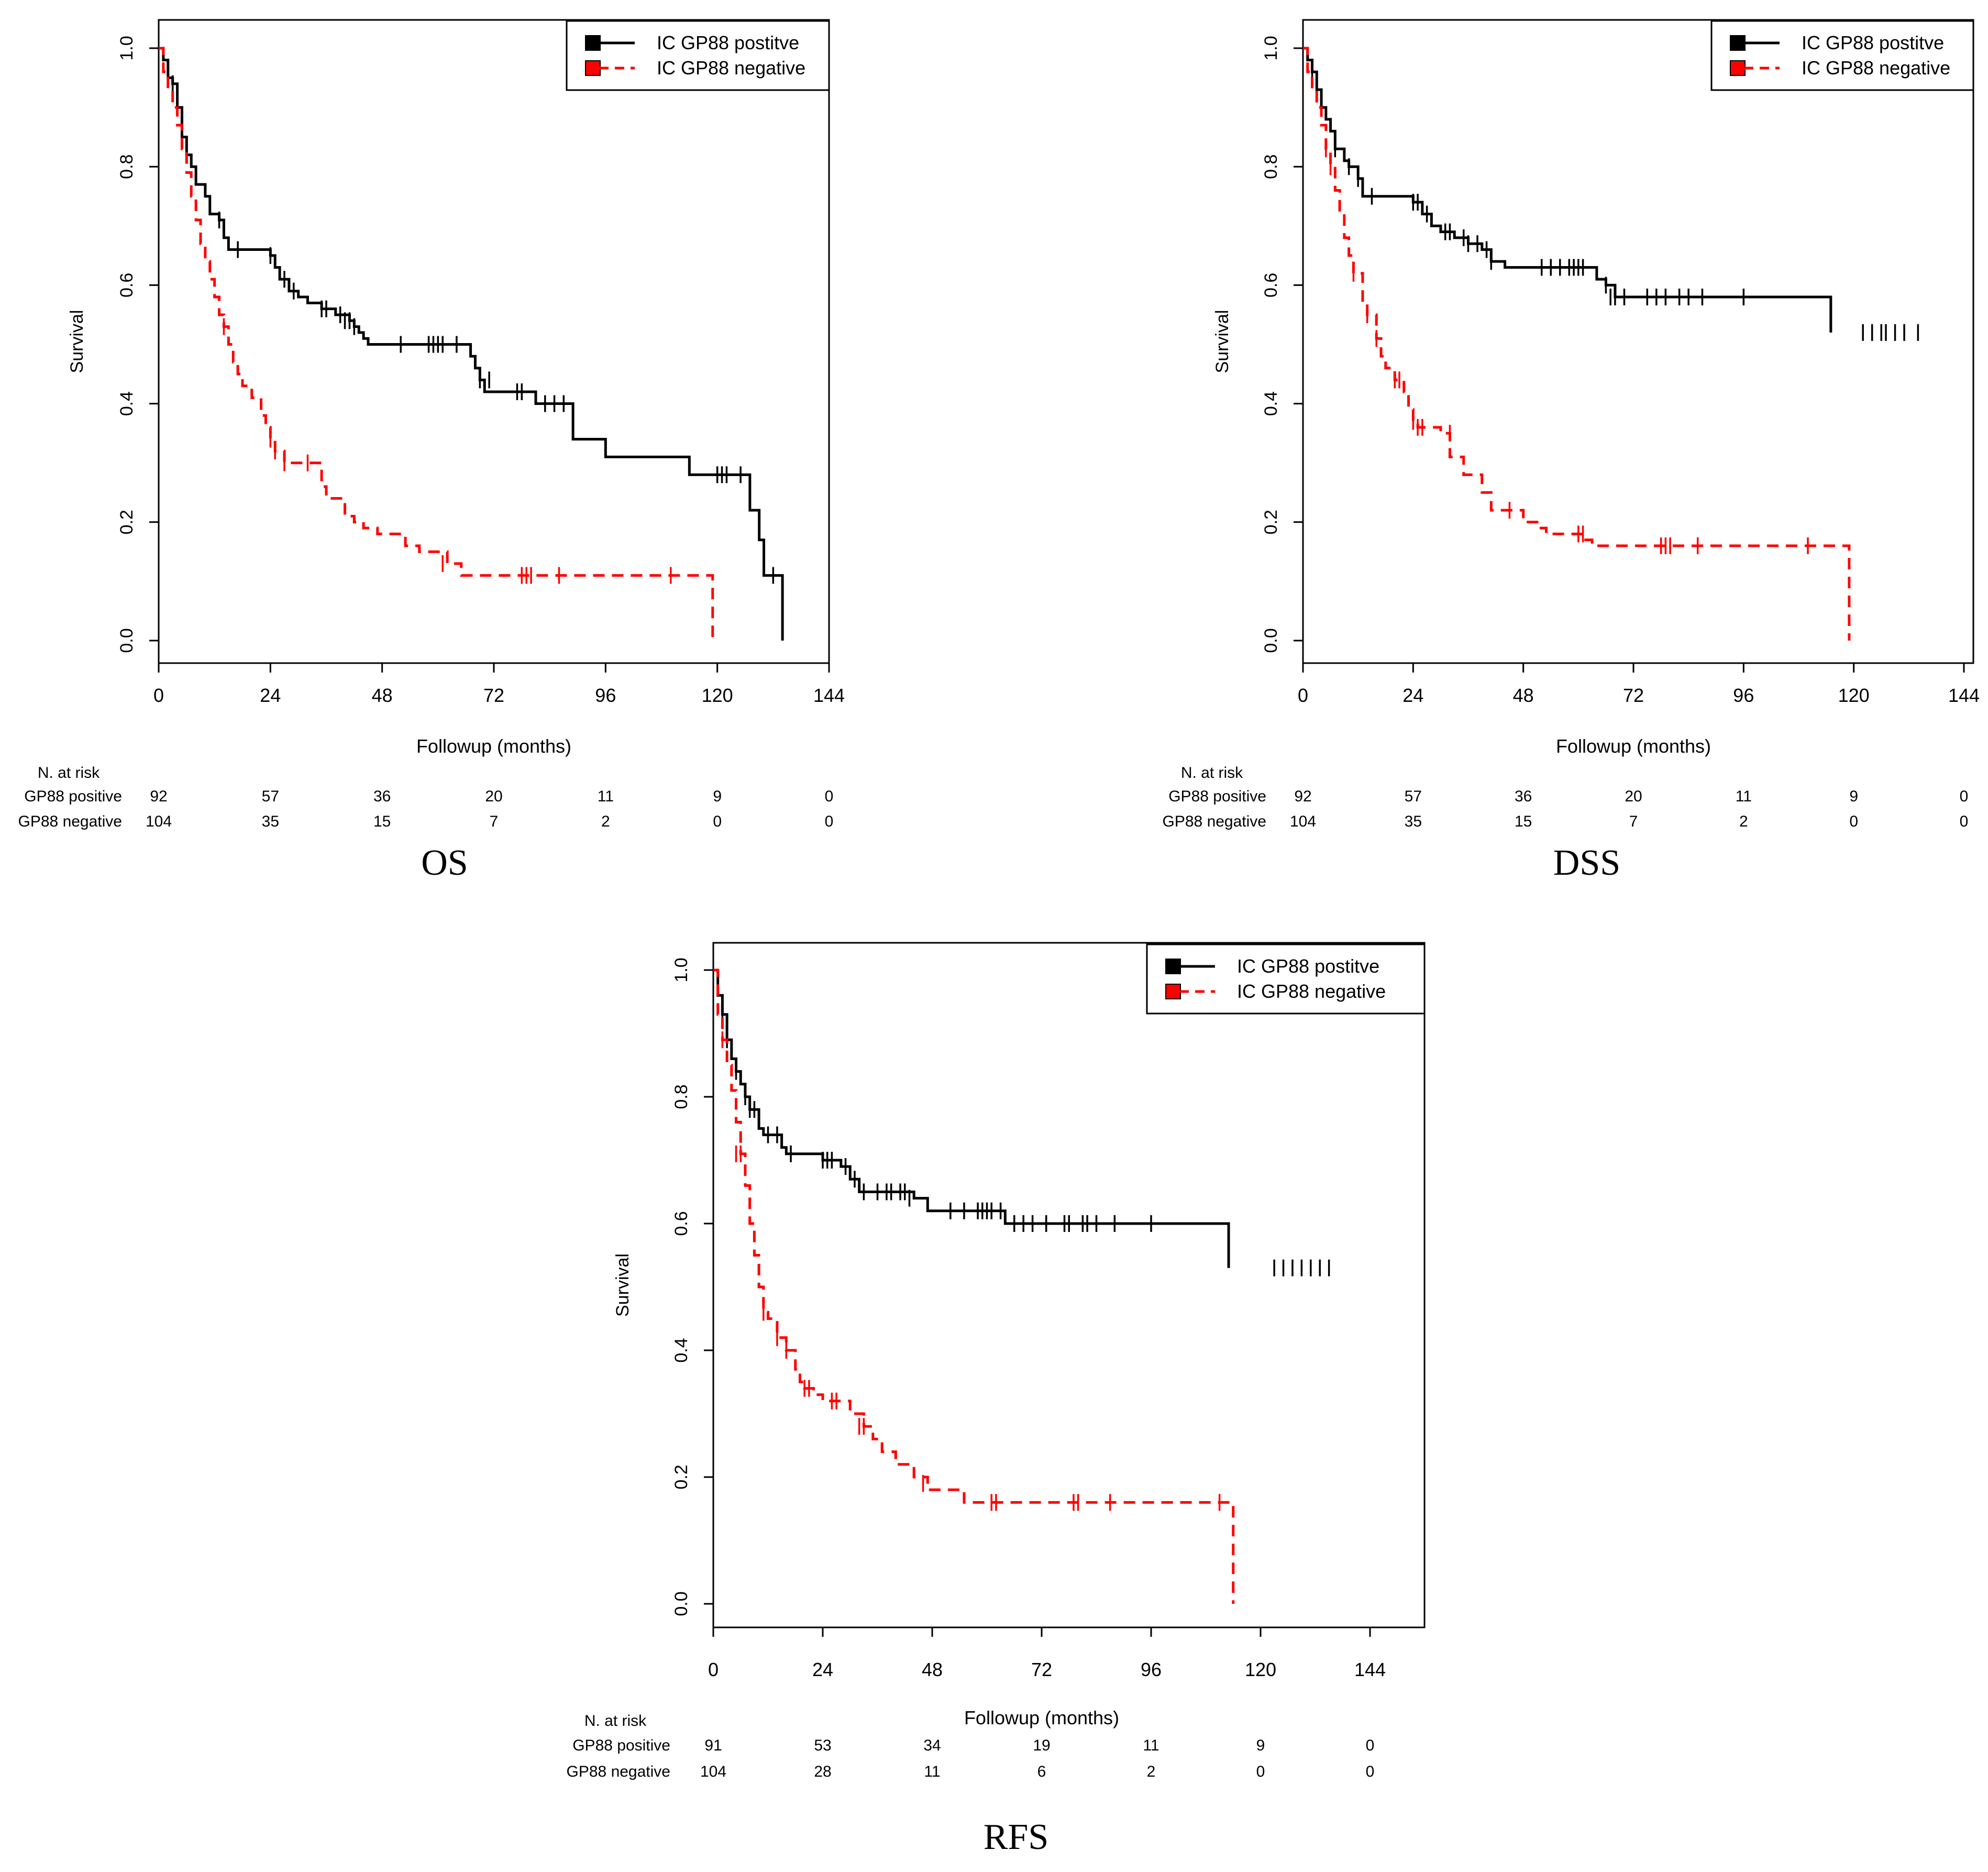 Image resolution: width=1988 pixels, height=1872 pixels. Describe the element at coordinates (270, 821) in the screenshot. I see `risk-count-negative: 35` at that location.